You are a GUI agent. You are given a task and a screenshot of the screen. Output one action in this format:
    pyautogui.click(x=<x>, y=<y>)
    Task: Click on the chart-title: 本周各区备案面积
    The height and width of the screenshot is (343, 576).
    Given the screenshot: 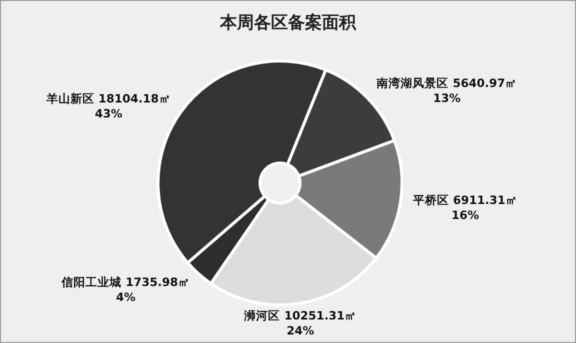 What is the action you would take?
    pyautogui.click(x=288, y=22)
    